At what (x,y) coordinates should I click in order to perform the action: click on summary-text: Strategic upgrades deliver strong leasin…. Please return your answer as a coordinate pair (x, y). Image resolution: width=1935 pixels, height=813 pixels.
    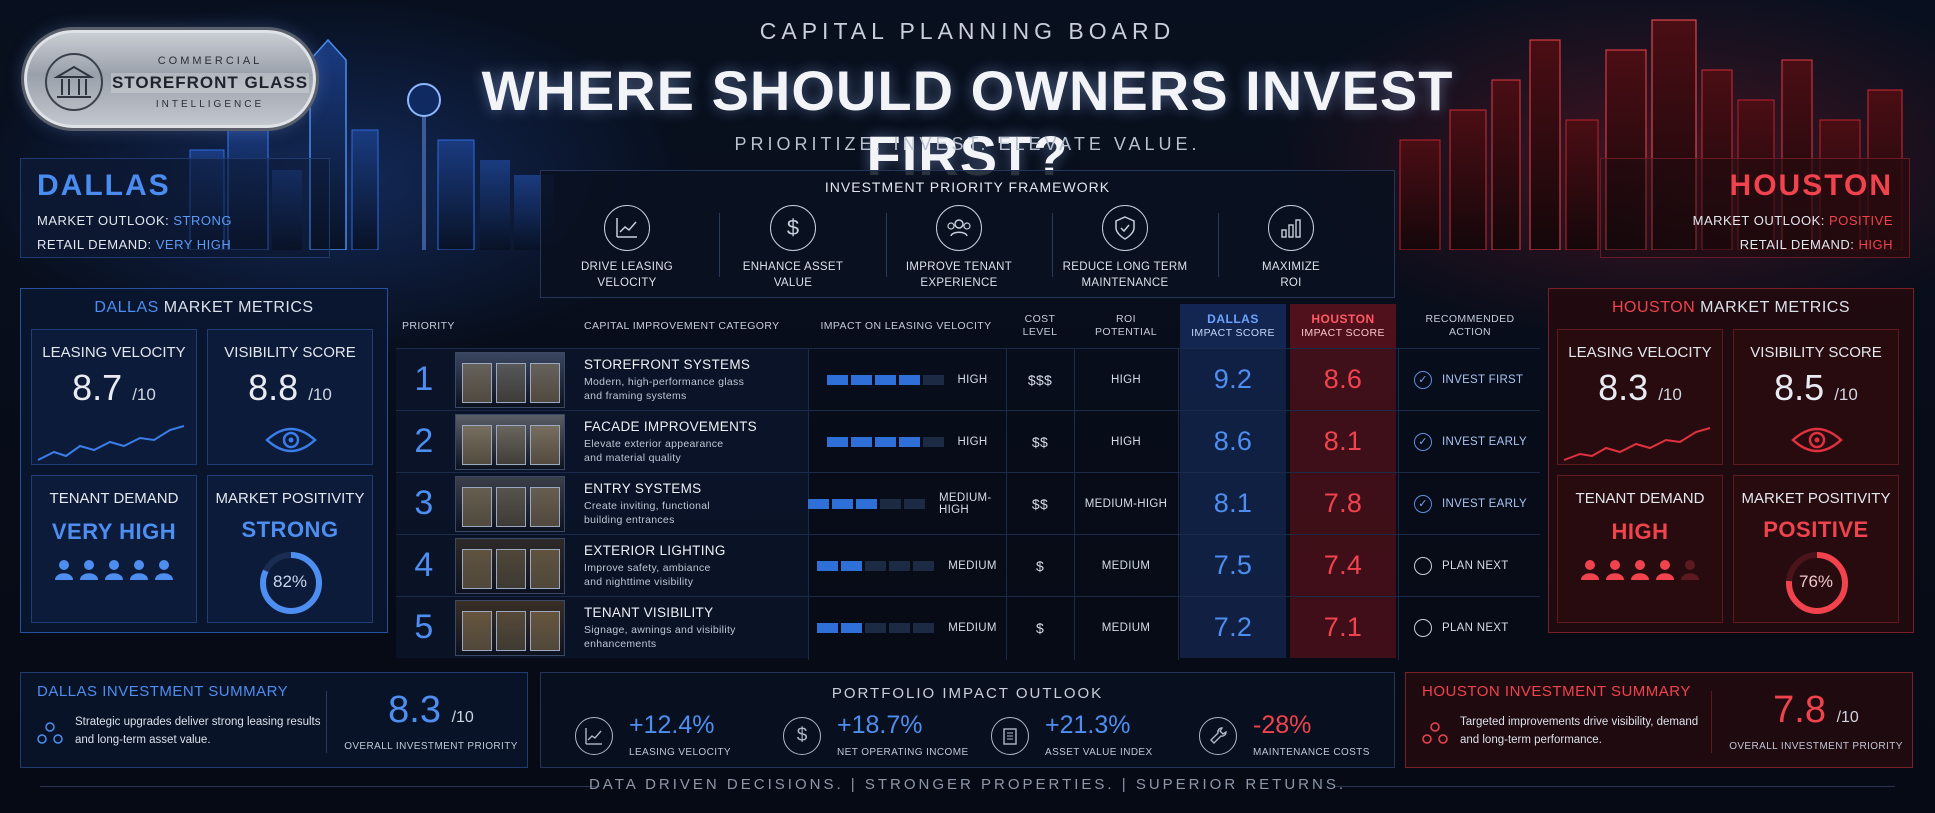
    Looking at the image, I should click on (198, 731).